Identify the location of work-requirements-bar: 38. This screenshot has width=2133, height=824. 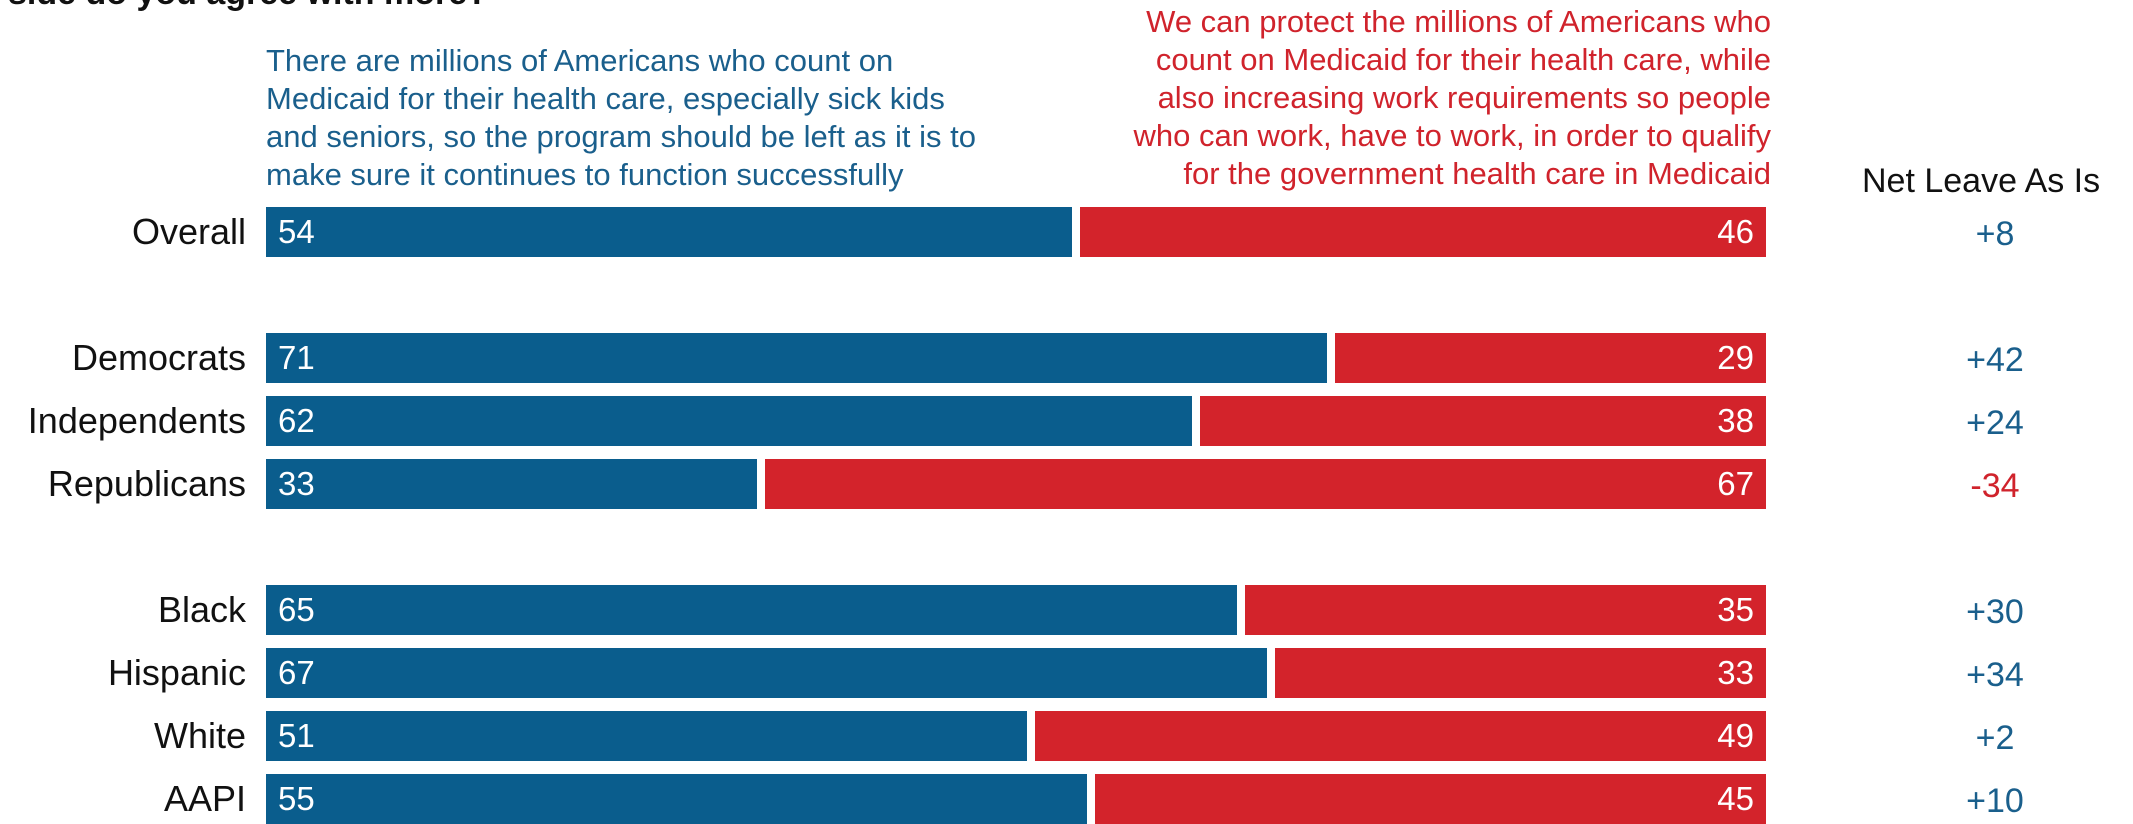
(1483, 421).